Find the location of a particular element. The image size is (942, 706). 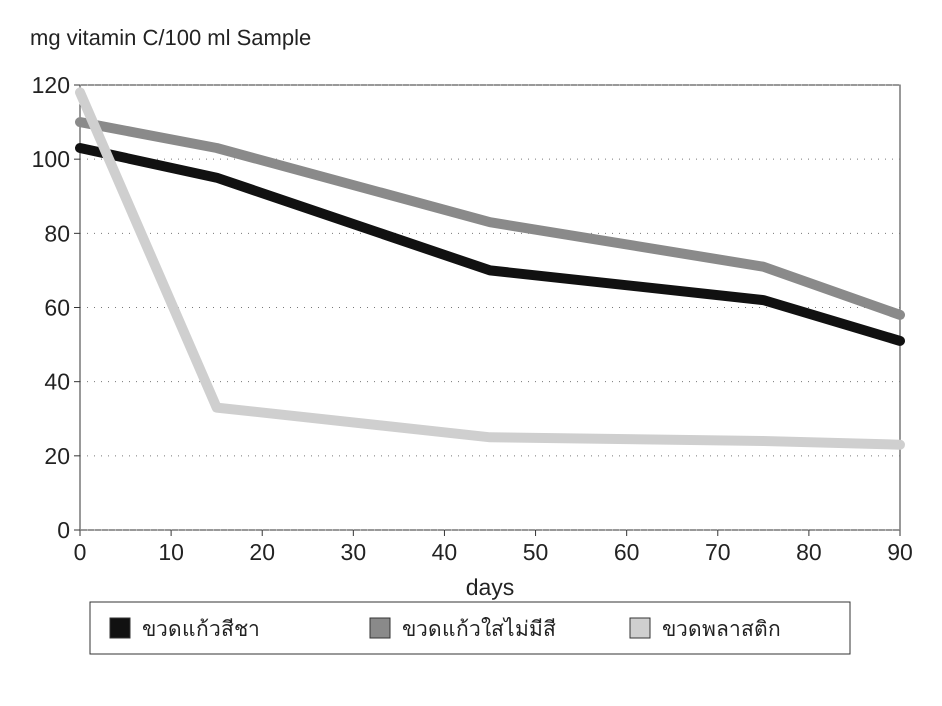

x-tick-label: 90 is located at coordinates (900, 552).